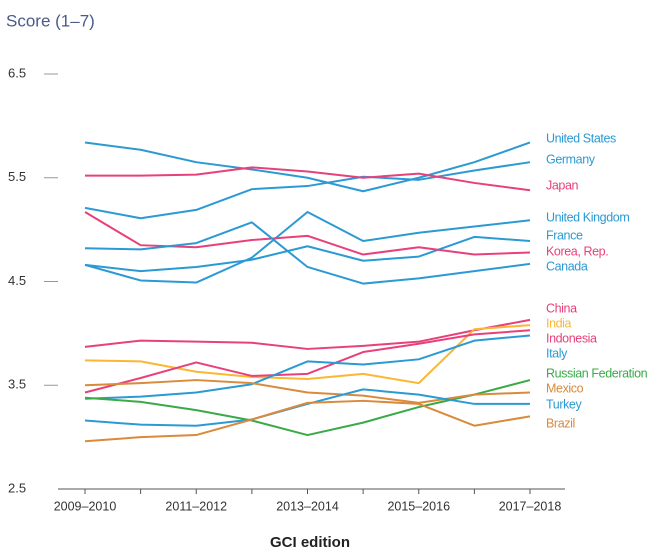  What do you see at coordinates (597, 373) in the screenshot?
I see `legend-label: Russian Federation` at bounding box center [597, 373].